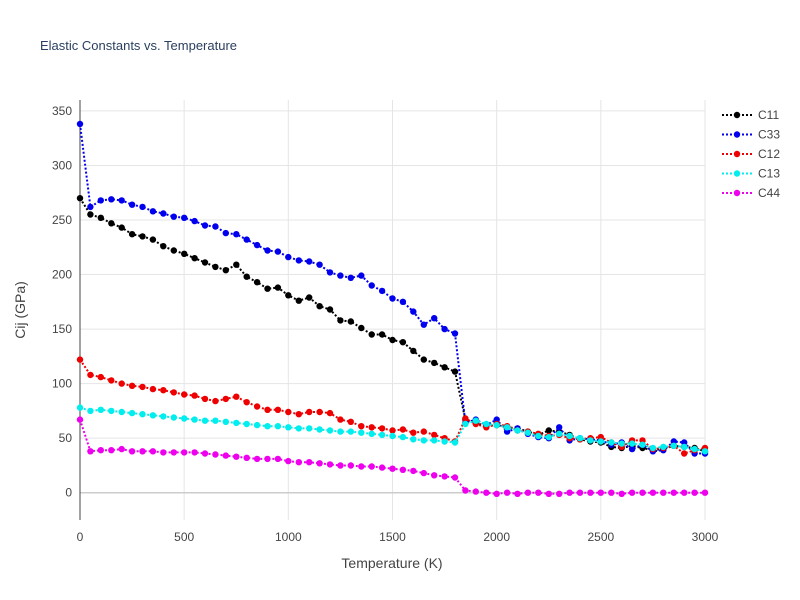 Image resolution: width=800 pixels, height=600 pixels. I want to click on legend: C11 C33 C12 C13 C44, so click(751, 154).